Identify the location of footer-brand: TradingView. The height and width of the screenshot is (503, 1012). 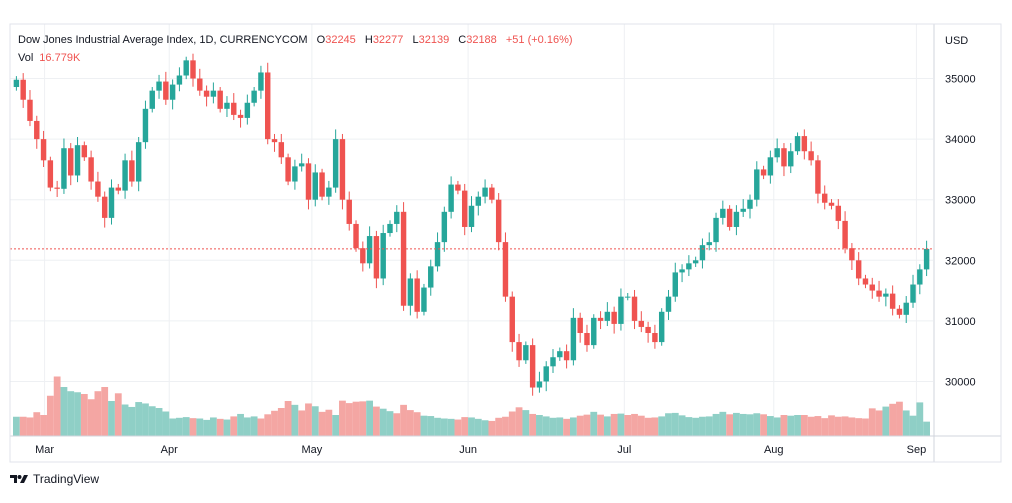
(54, 479).